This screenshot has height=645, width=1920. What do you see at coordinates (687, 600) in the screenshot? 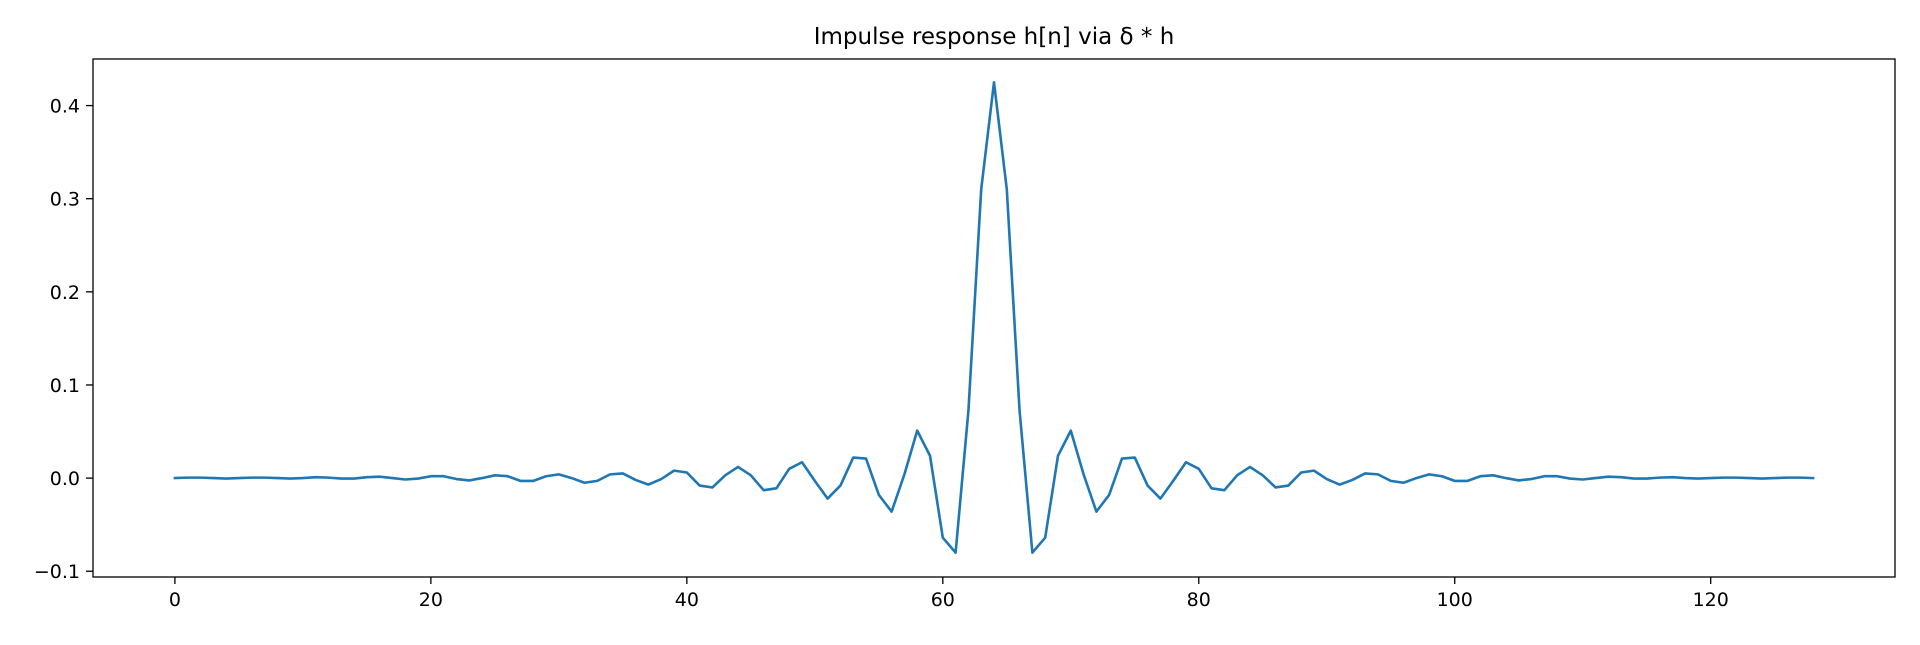
I see `x-tick-label: 40` at bounding box center [687, 600].